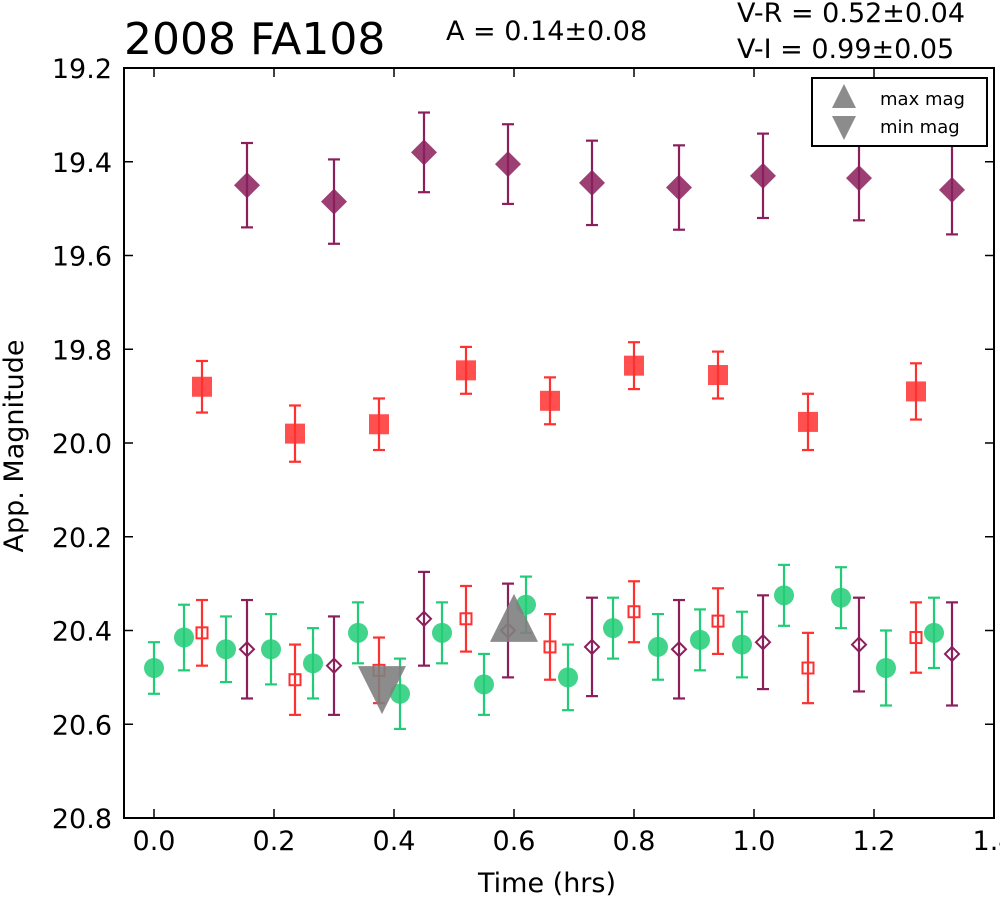  Describe the element at coordinates (15, 446) in the screenshot. I see `y-axis-label: App. Magnitude` at that location.